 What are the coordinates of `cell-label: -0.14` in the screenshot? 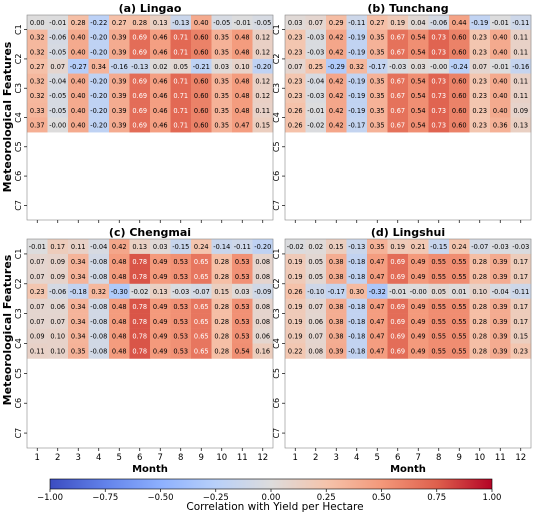 It's located at (221, 247).